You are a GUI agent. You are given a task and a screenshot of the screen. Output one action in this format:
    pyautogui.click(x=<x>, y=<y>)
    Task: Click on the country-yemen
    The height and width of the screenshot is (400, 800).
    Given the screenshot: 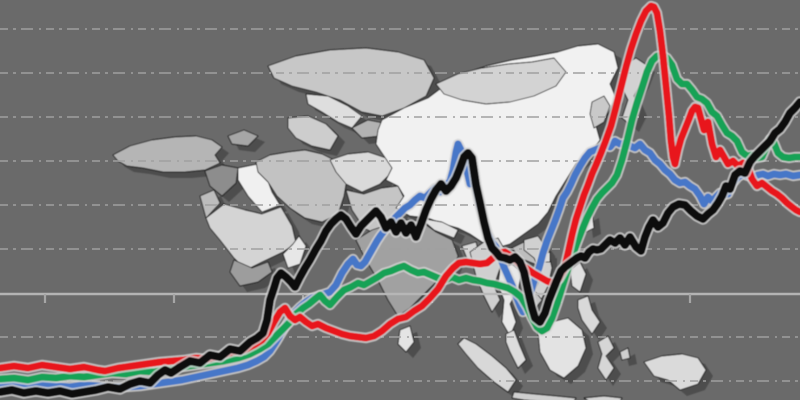 What is the action you would take?
    pyautogui.click(x=251, y=273)
    